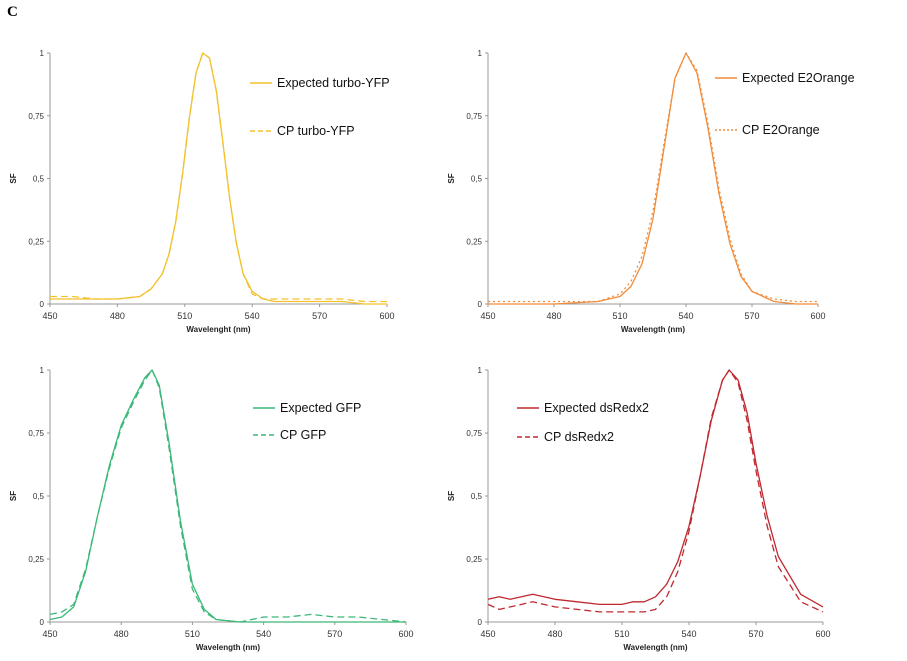  Describe the element at coordinates (798, 78) in the screenshot. I see `legend-label-1: Expected E2Orange` at that location.